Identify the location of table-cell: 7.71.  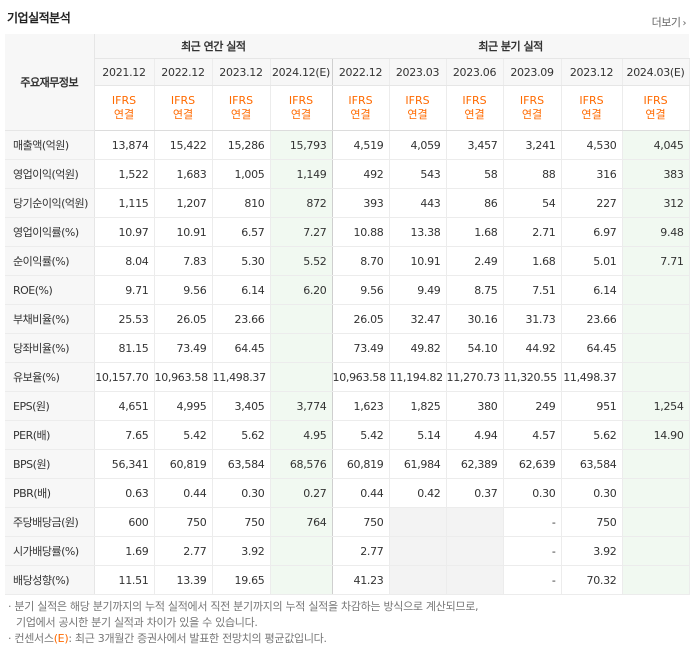
(656, 261).